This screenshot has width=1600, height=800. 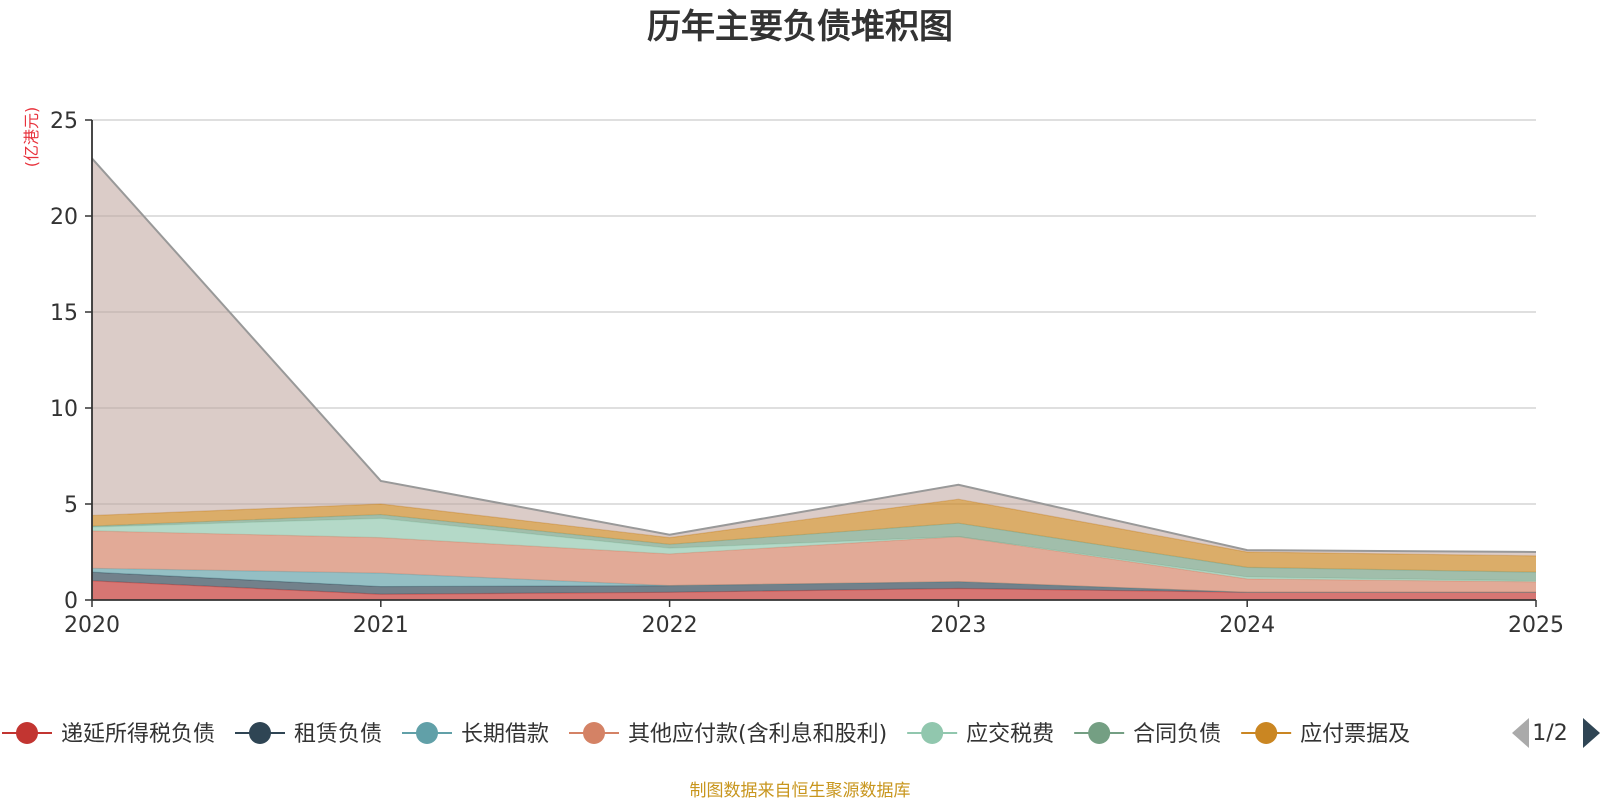 I want to click on legend-label: 应付票据及, so click(x=1355, y=734).